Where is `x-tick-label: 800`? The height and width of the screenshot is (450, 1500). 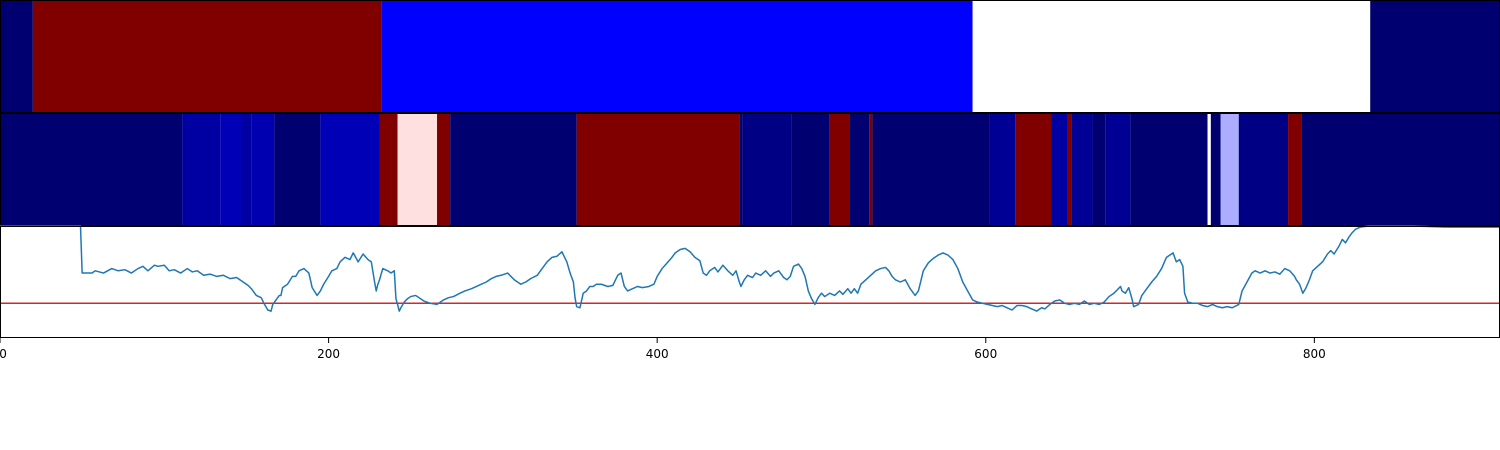
x-tick-label: 800 is located at coordinates (1314, 354).